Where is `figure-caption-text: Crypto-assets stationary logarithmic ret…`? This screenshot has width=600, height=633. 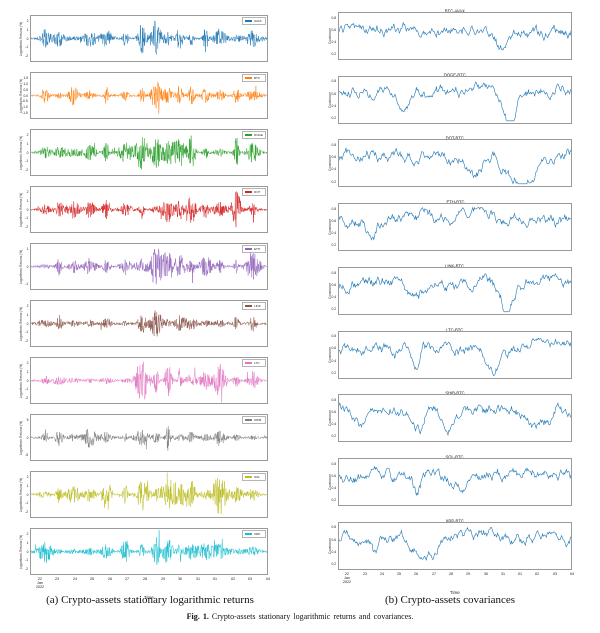 figure-caption-text: Crypto-assets stationary logarithmic ret… is located at coordinates (312, 616).